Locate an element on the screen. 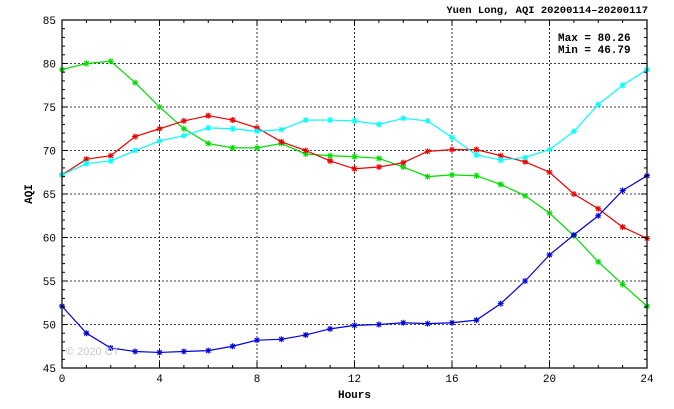 The height and width of the screenshot is (409, 674). x-tick-label: 8 is located at coordinates (257, 380).